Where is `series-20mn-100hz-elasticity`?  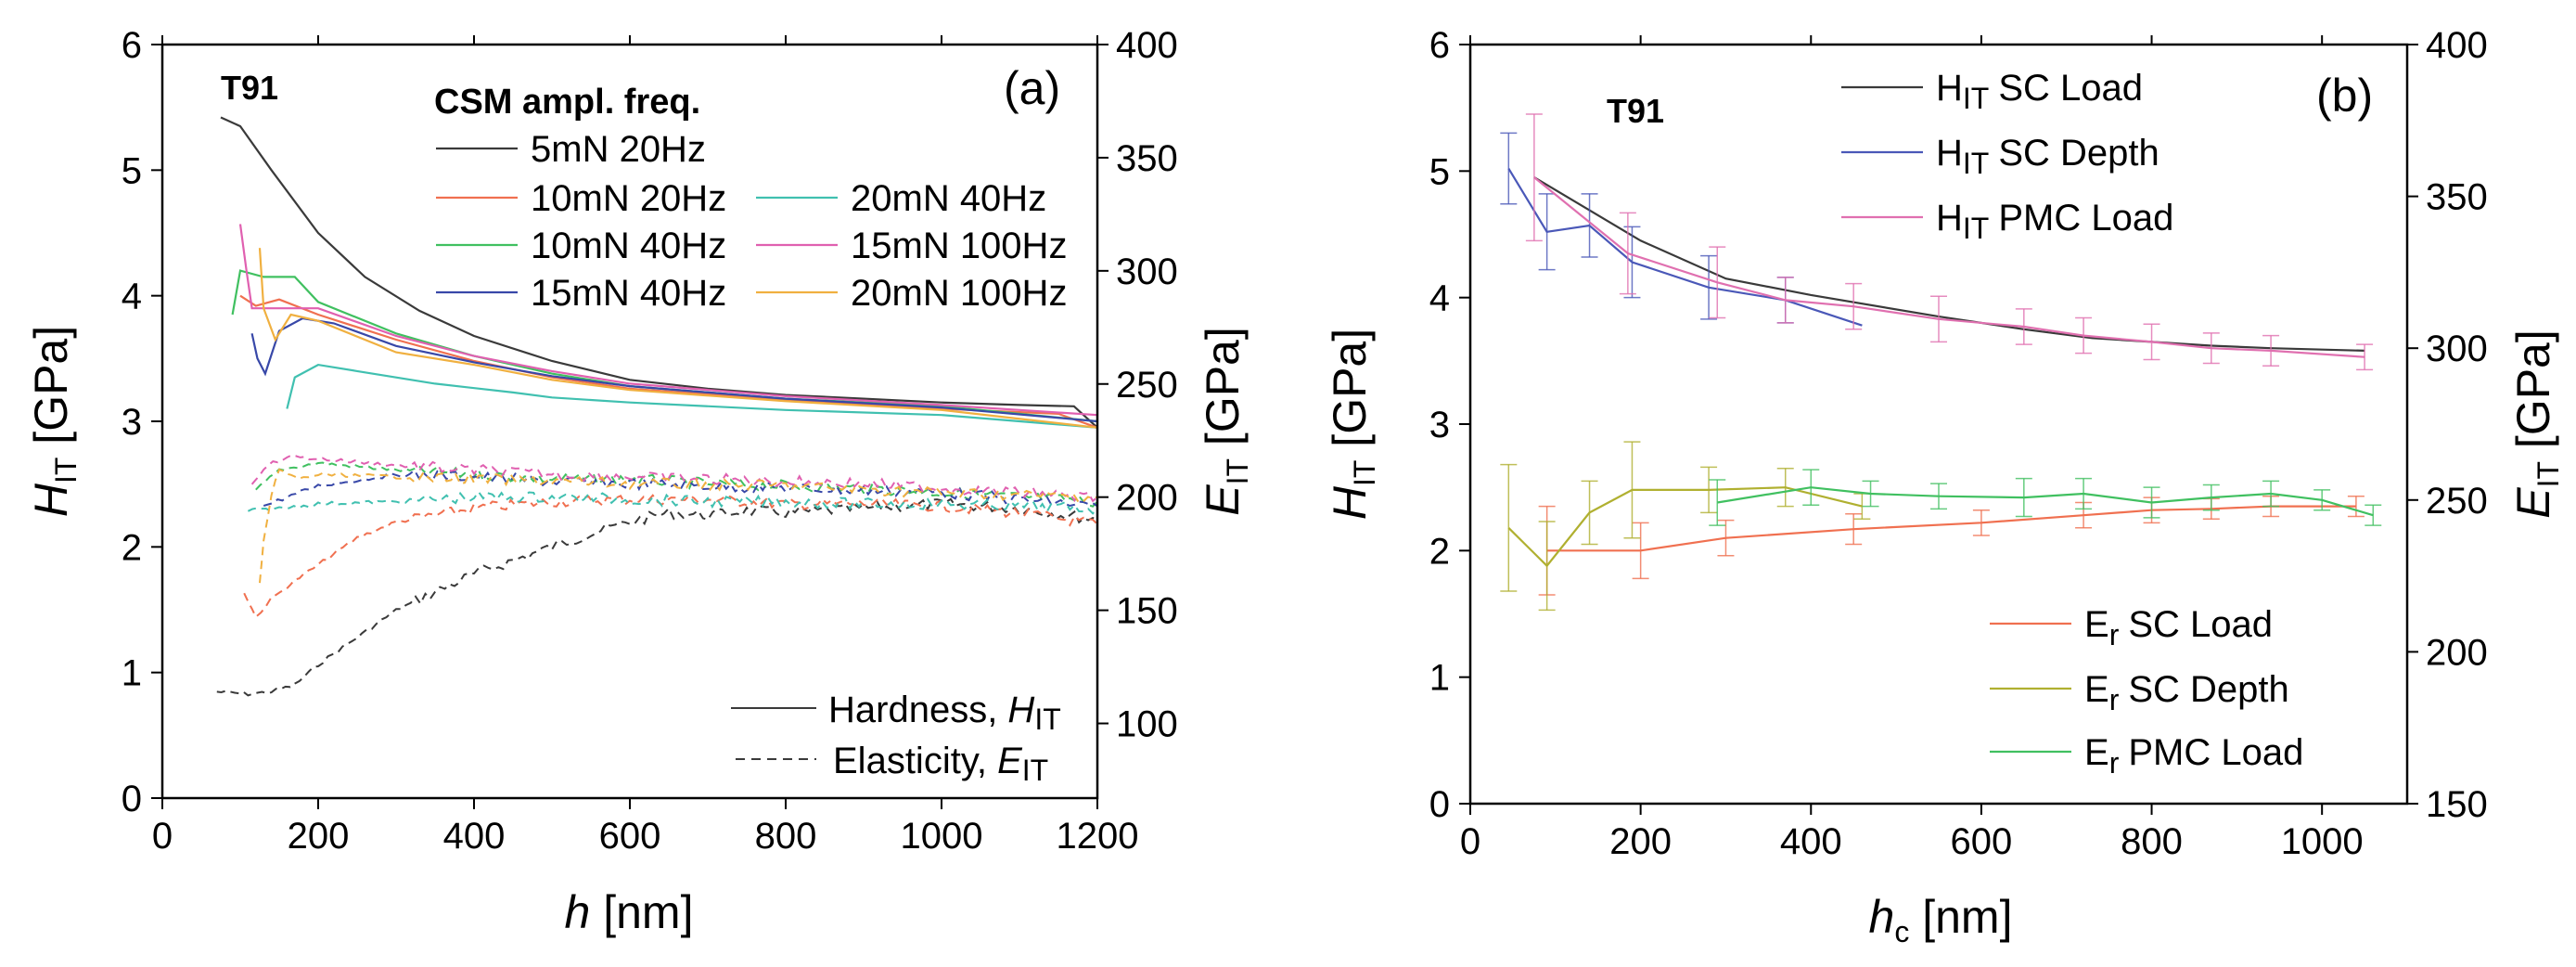 series-20mn-100hz-elasticity is located at coordinates (678, 526).